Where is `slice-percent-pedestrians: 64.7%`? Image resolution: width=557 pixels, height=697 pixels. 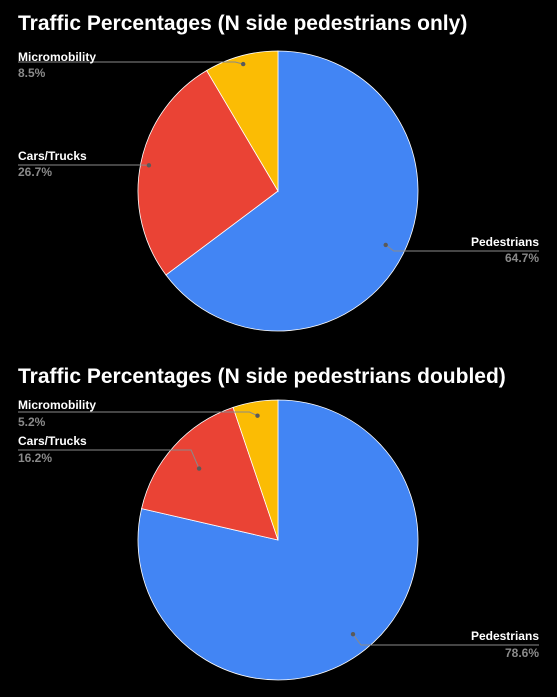 slice-percent-pedestrians: 64.7% is located at coordinates (522, 258).